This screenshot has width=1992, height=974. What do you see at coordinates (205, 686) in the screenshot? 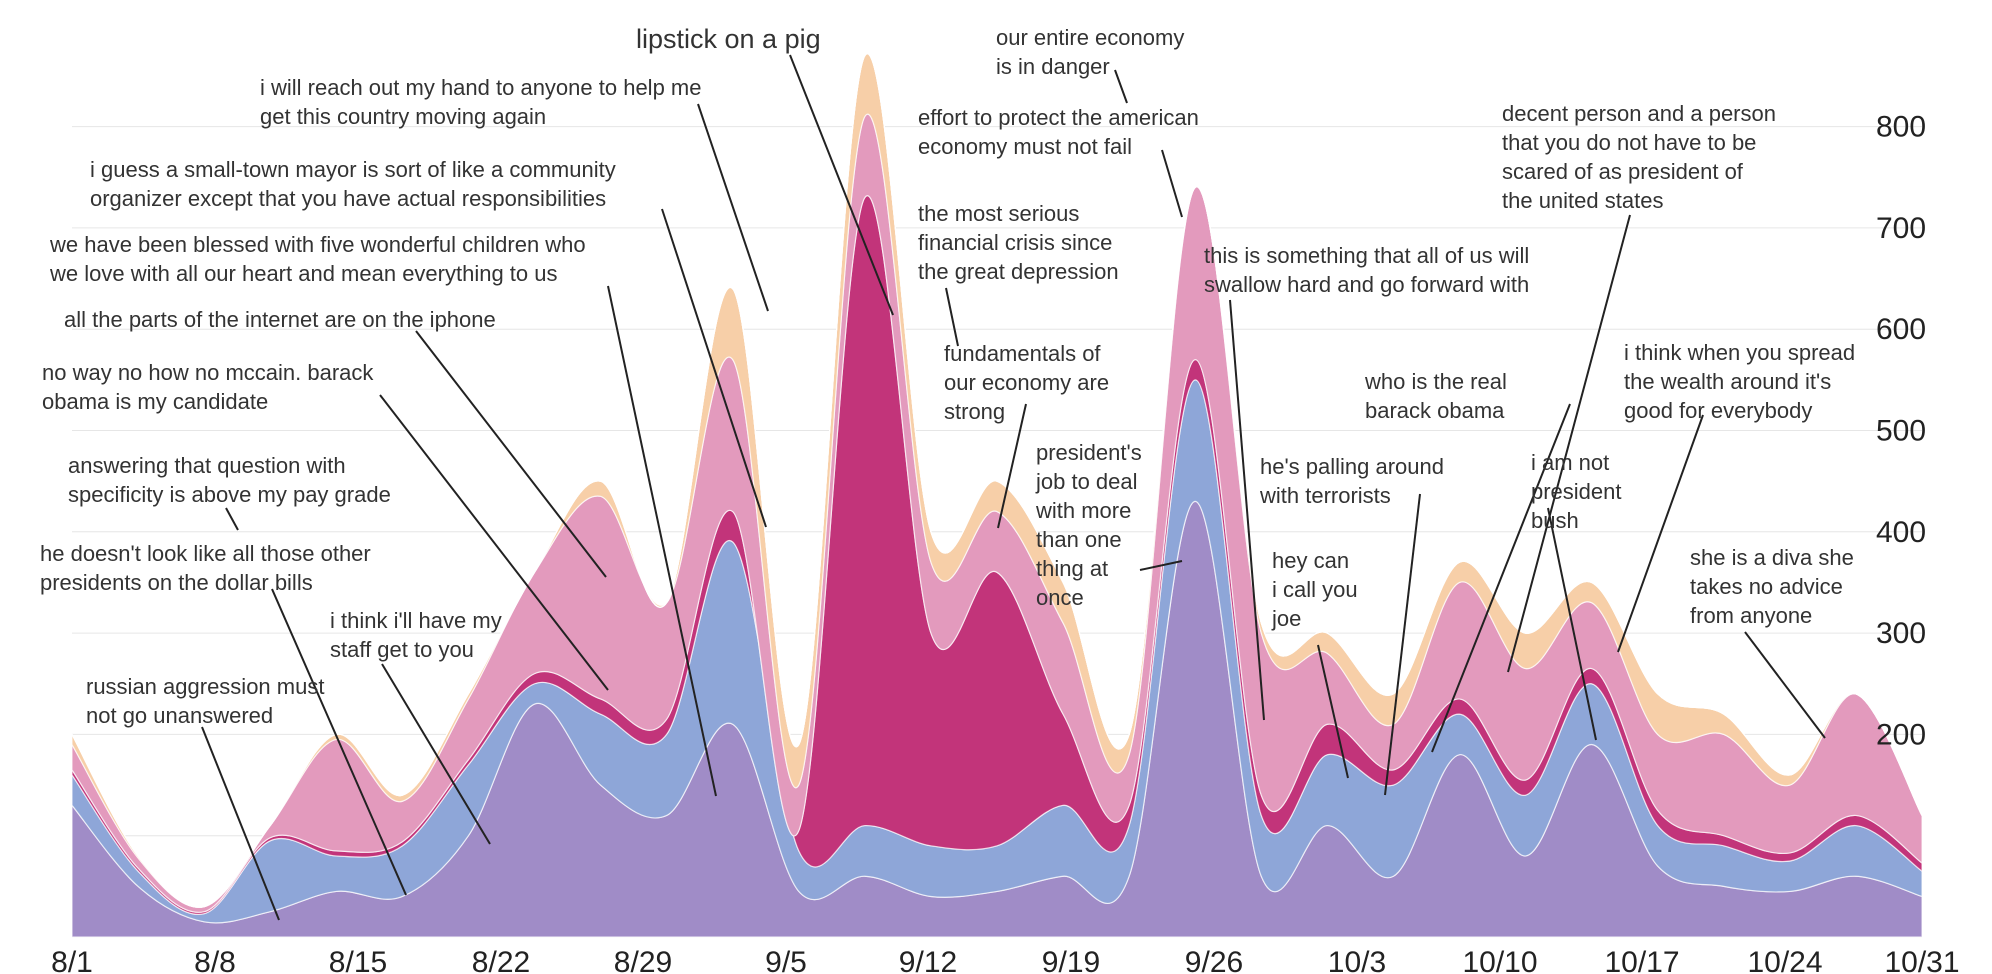
I see `annotation-text: russian aggression must` at bounding box center [205, 686].